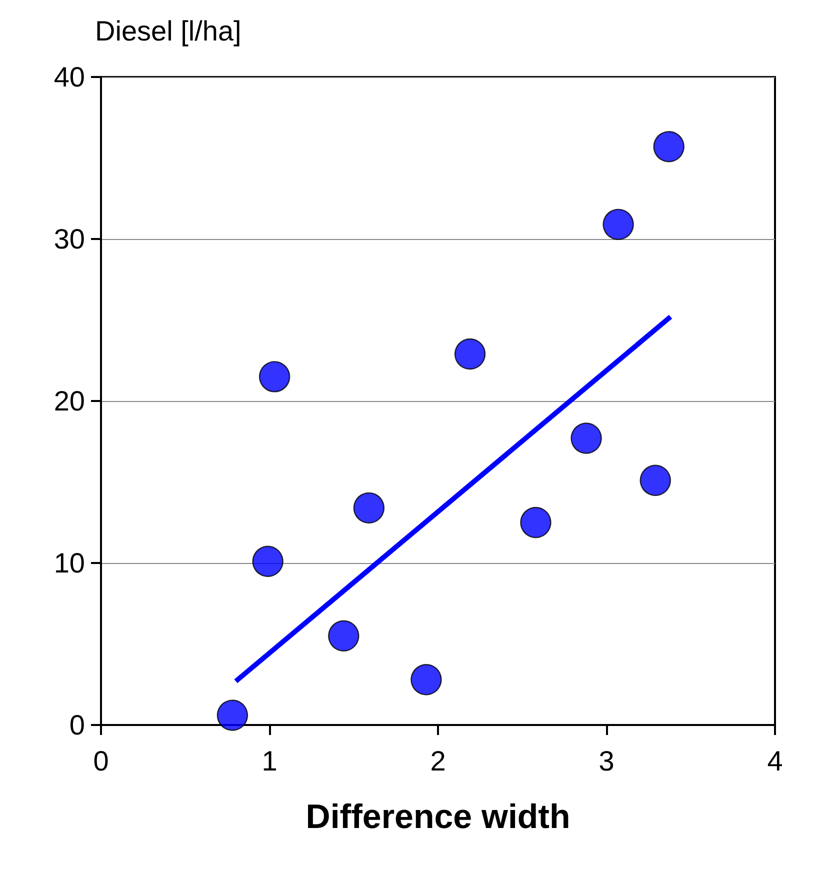 The height and width of the screenshot is (875, 835). I want to click on y-tick-label: 0, so click(77, 725).